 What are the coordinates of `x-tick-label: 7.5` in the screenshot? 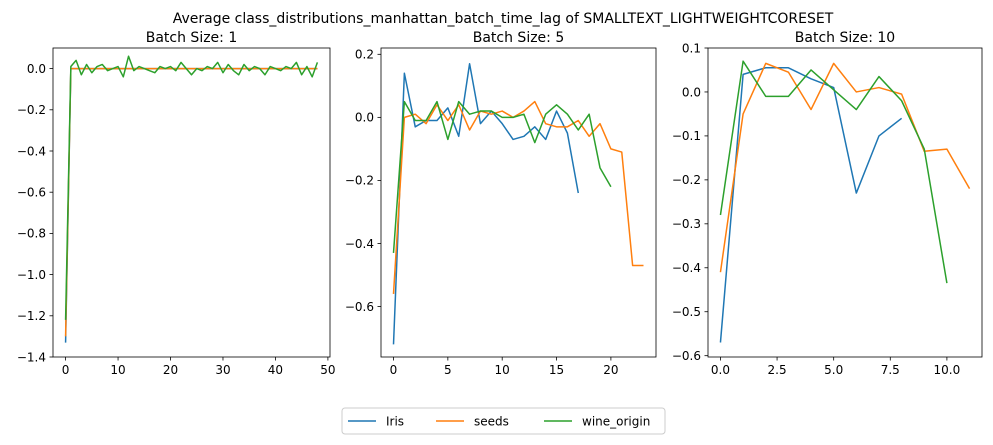 It's located at (890, 370).